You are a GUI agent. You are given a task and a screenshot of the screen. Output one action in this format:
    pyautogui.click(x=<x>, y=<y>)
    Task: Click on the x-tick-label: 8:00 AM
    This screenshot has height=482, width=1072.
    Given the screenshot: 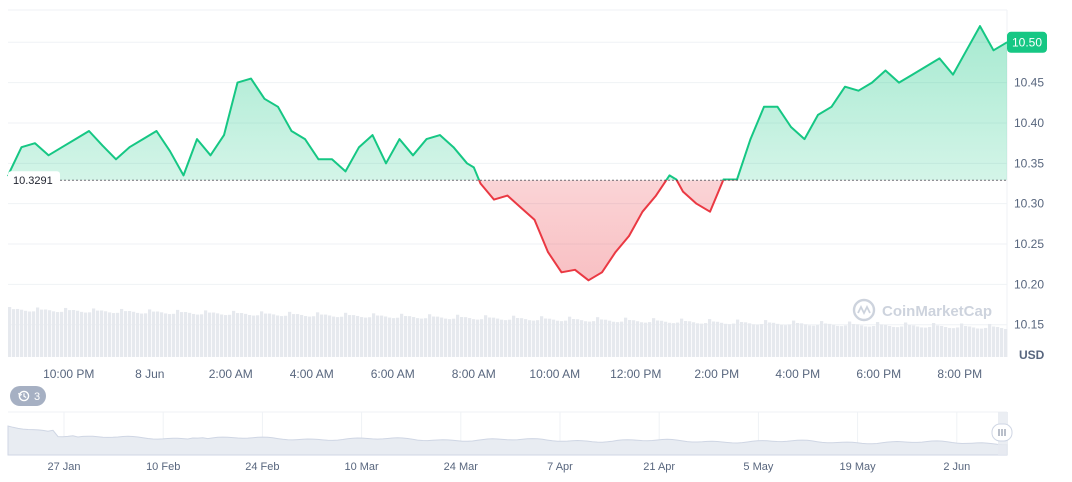 What is the action you would take?
    pyautogui.click(x=474, y=374)
    